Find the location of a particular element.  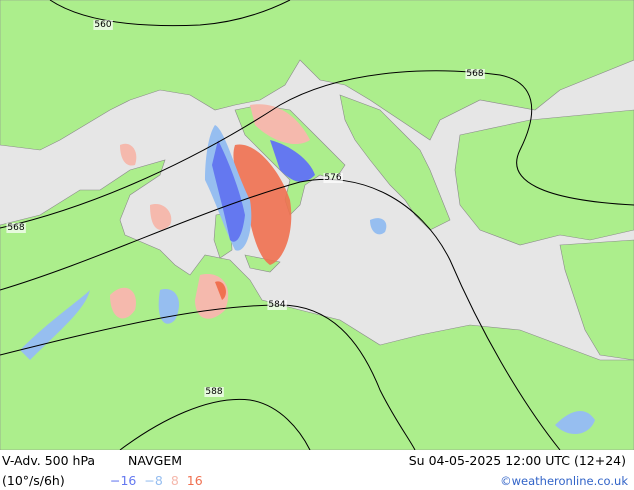

contour-label: 588 is located at coordinates (213, 392).